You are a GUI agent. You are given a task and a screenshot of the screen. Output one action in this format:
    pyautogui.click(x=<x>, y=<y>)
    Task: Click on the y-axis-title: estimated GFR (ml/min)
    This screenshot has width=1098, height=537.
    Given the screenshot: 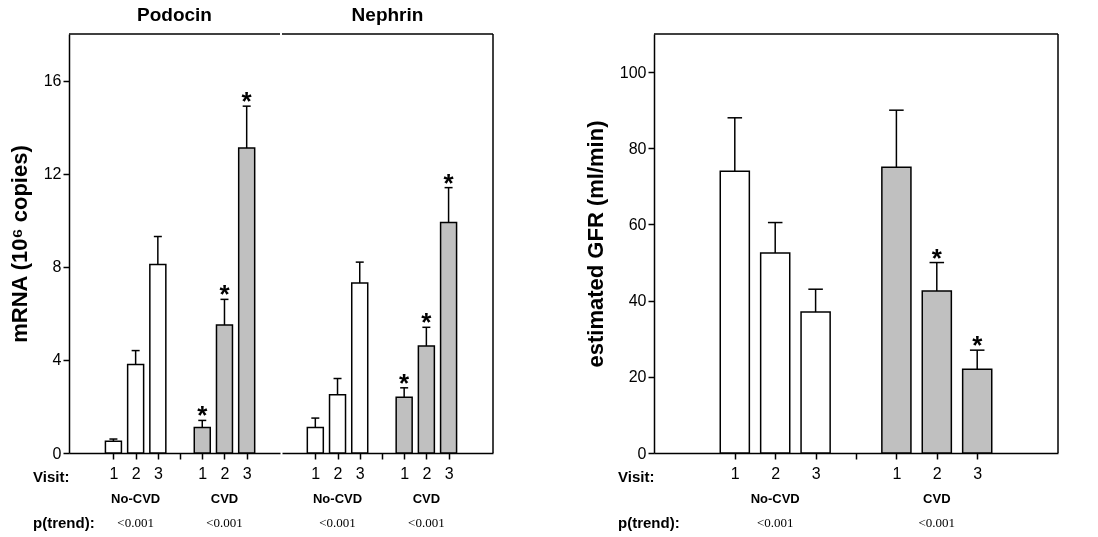 What is the action you would take?
    pyautogui.click(x=595, y=244)
    